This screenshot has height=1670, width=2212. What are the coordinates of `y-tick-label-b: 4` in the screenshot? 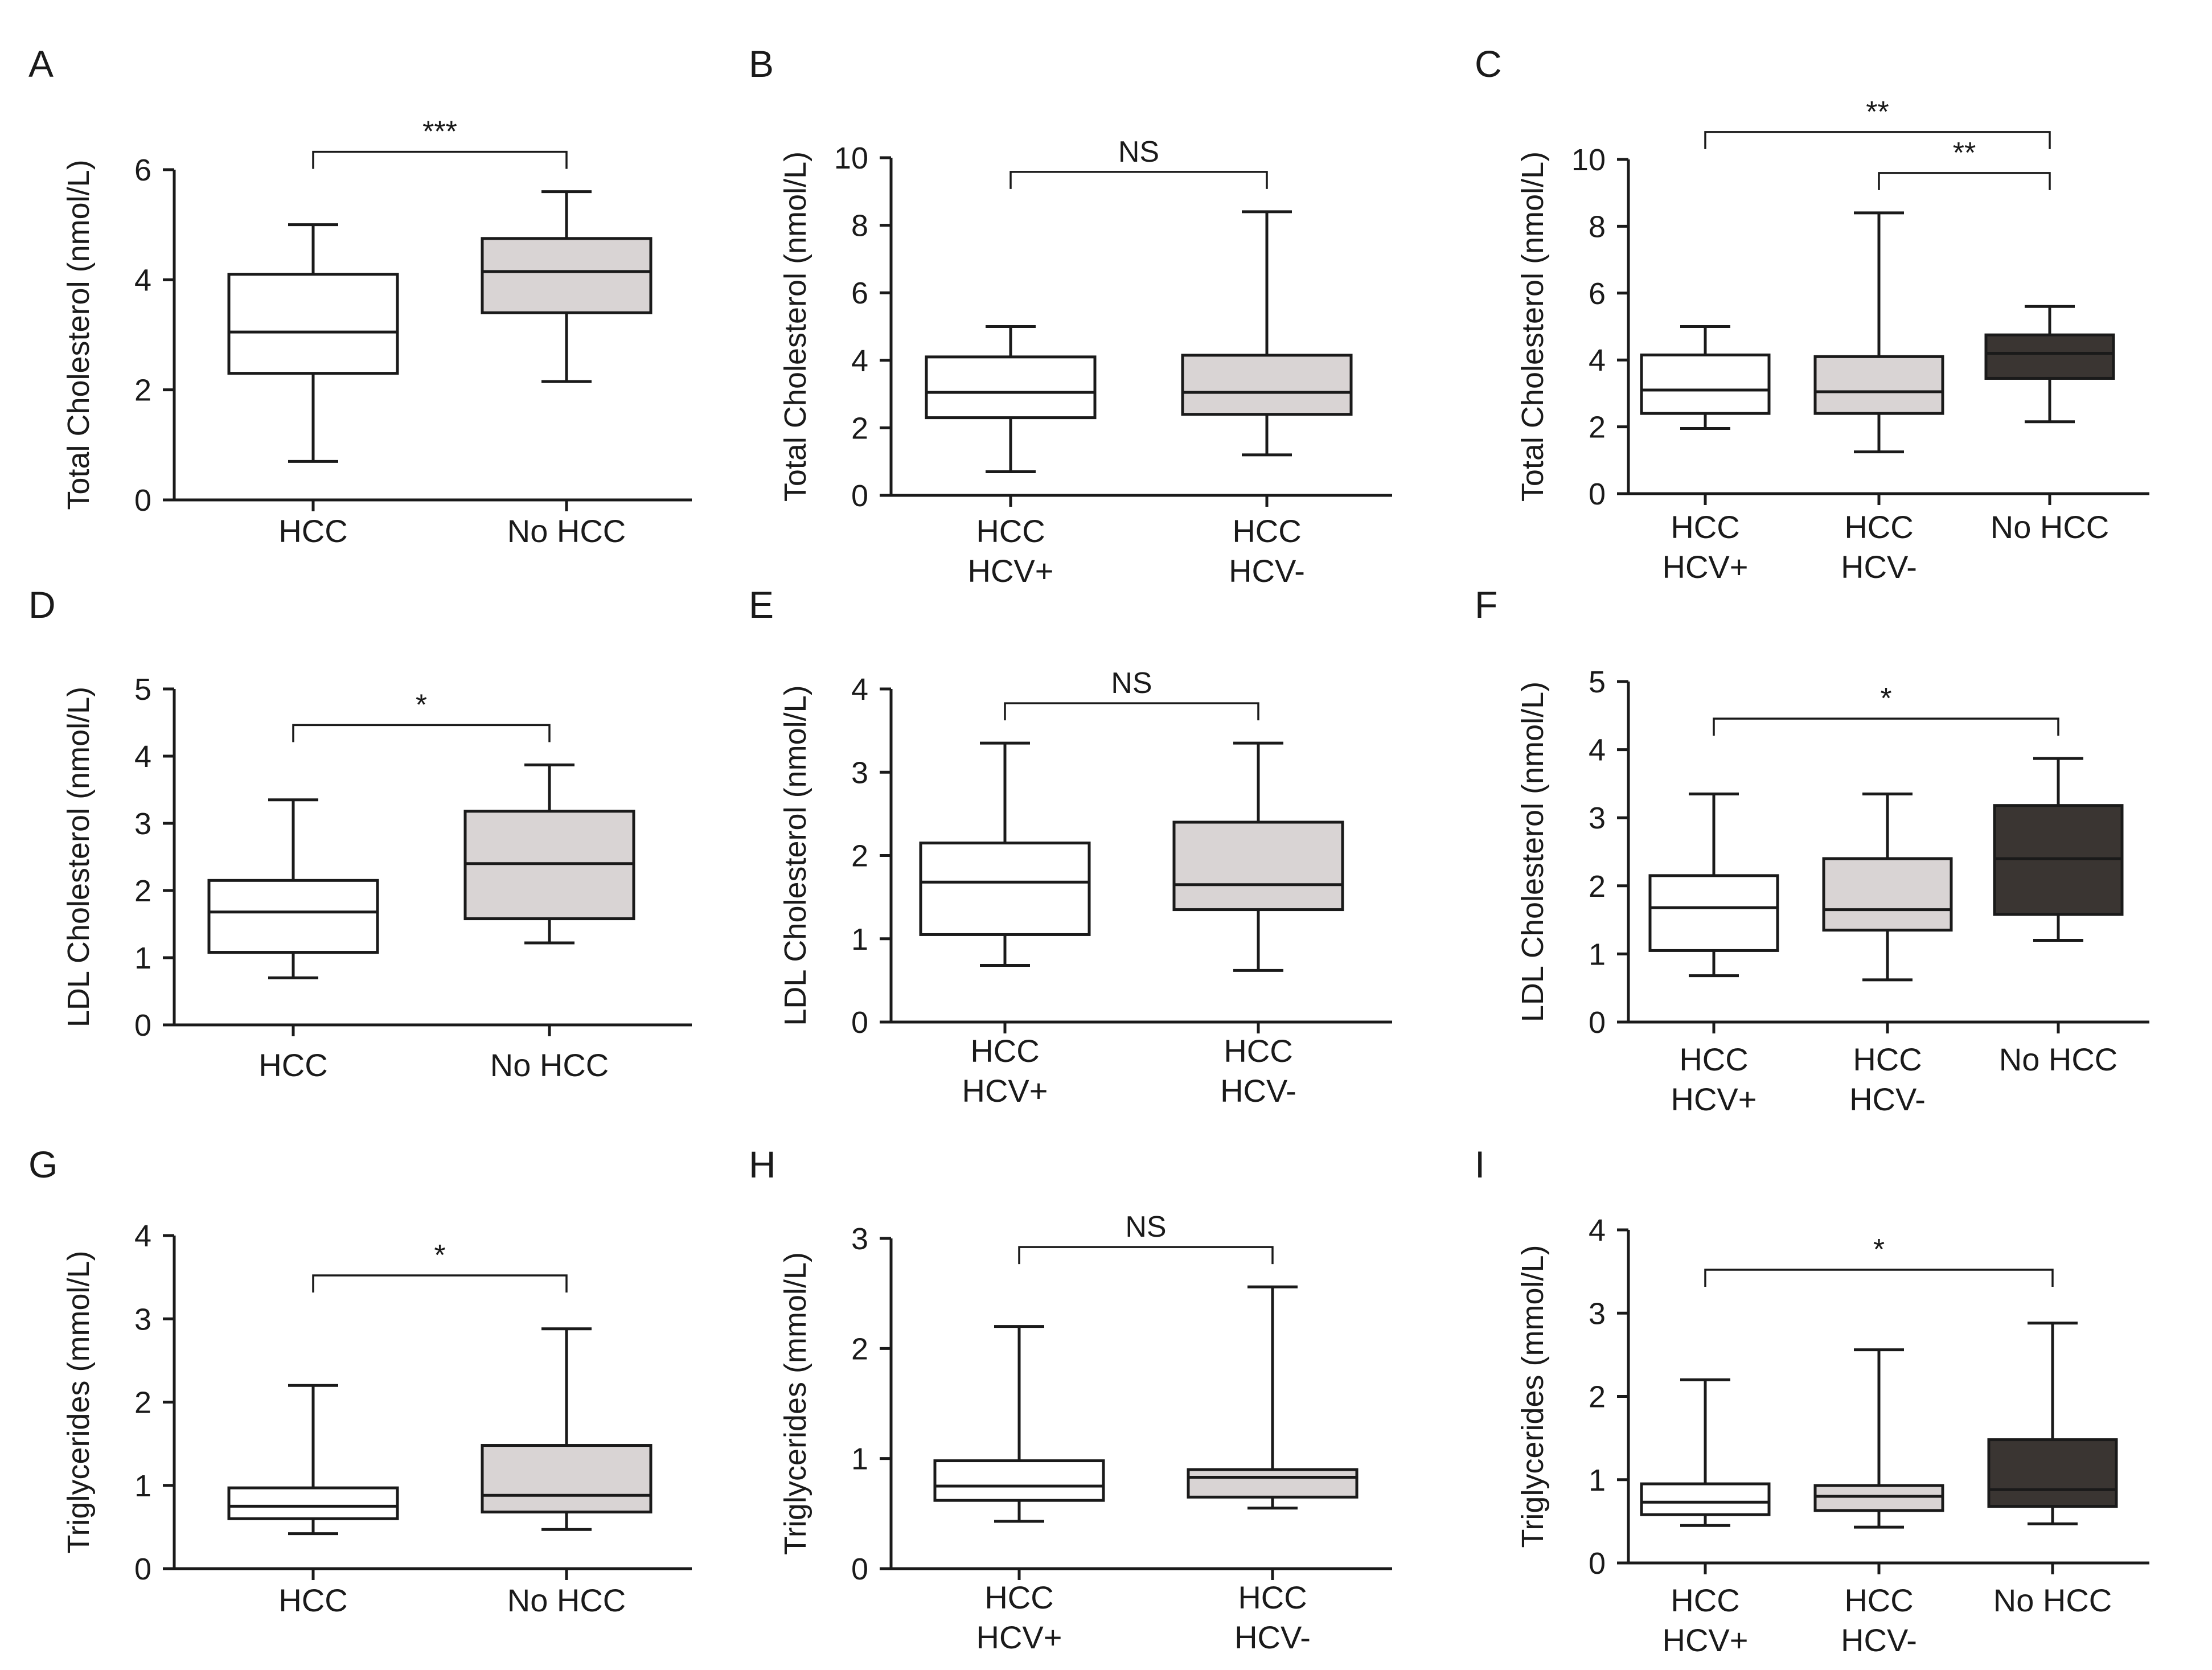 It's located at (859, 361).